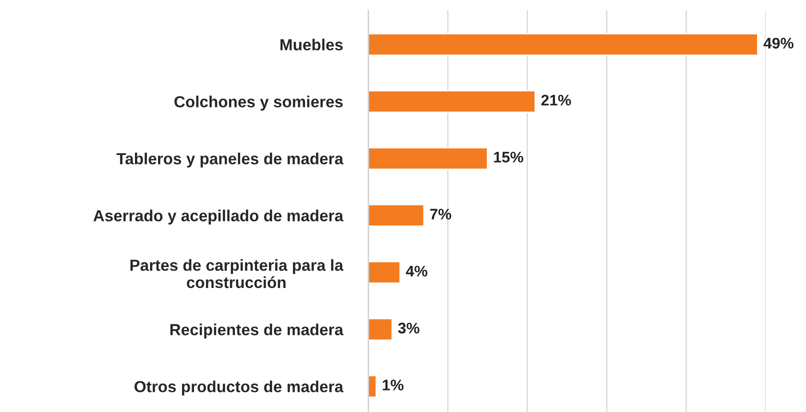  What do you see at coordinates (311, 44) in the screenshot?
I see `y-tick-label: Muebles` at bounding box center [311, 44].